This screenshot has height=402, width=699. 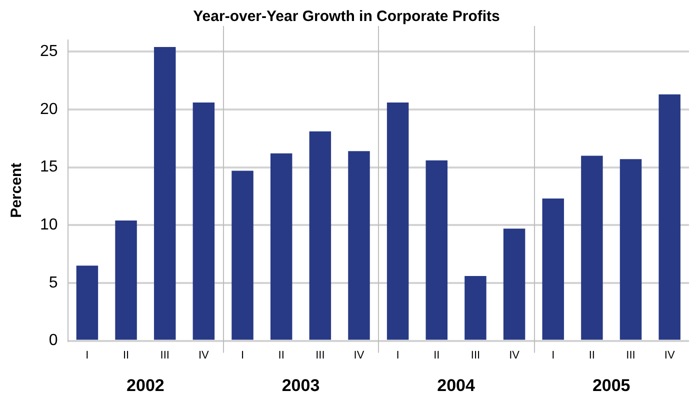 What do you see at coordinates (53, 341) in the screenshot?
I see `y-tick-label: 0` at bounding box center [53, 341].